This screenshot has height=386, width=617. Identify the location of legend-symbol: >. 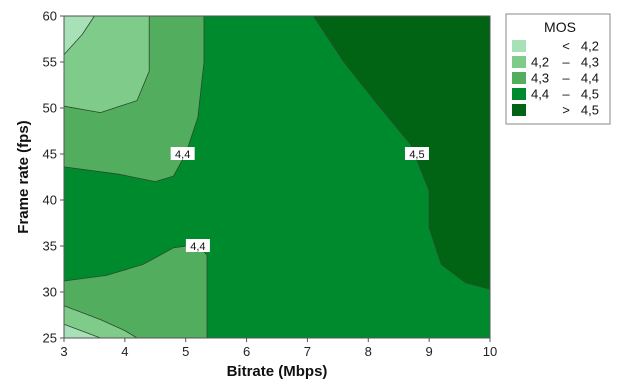
(566, 110).